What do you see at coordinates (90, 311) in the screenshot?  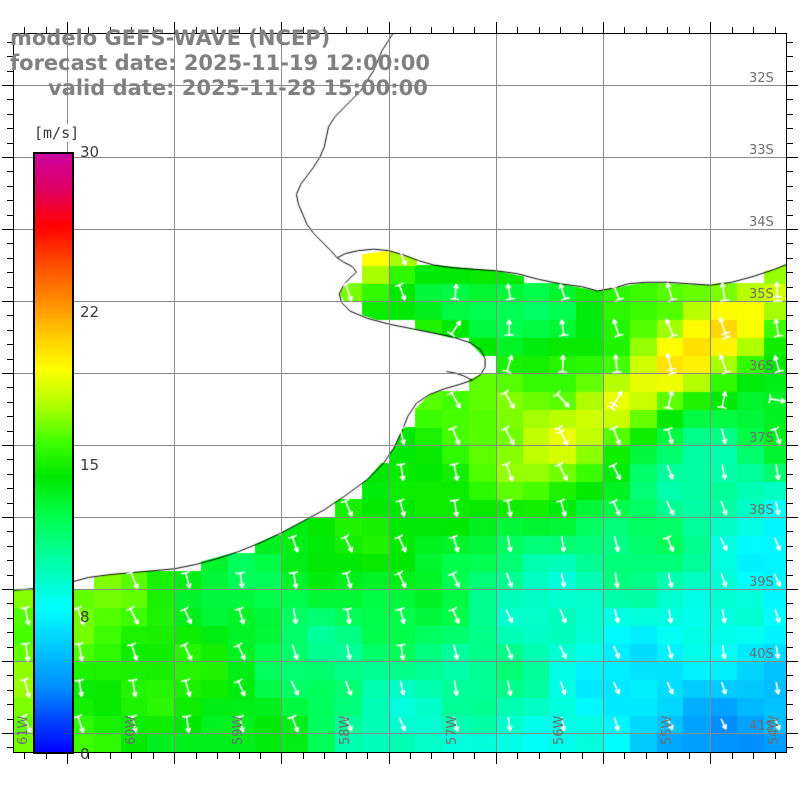 I see `colorbar-tick-label: 22` at bounding box center [90, 311].